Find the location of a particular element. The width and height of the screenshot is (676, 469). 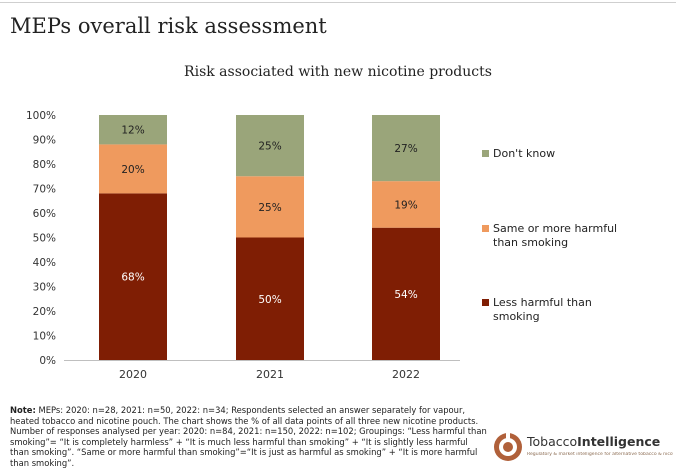

y-tick-label: 40% is located at coordinates (44, 263).